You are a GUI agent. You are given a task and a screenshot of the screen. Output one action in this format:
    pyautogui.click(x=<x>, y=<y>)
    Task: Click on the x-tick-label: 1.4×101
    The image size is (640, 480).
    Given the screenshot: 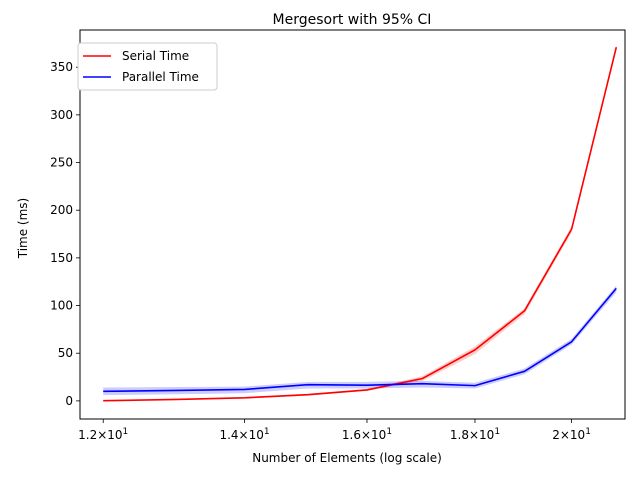 What is the action you would take?
    pyautogui.click(x=244, y=434)
    